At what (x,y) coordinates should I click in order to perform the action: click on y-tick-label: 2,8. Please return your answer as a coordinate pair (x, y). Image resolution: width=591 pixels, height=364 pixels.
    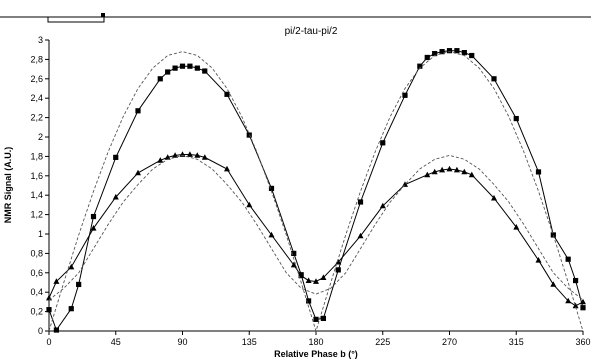
    Looking at the image, I should click on (36, 59).